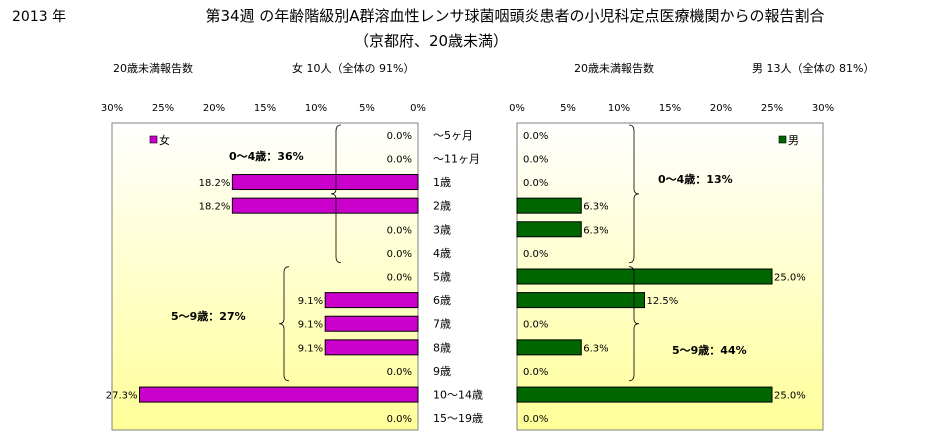 The width and height of the screenshot is (944, 443). What do you see at coordinates (266, 156) in the screenshot?
I see `annotation-label: 0～4歳：36%` at bounding box center [266, 156].